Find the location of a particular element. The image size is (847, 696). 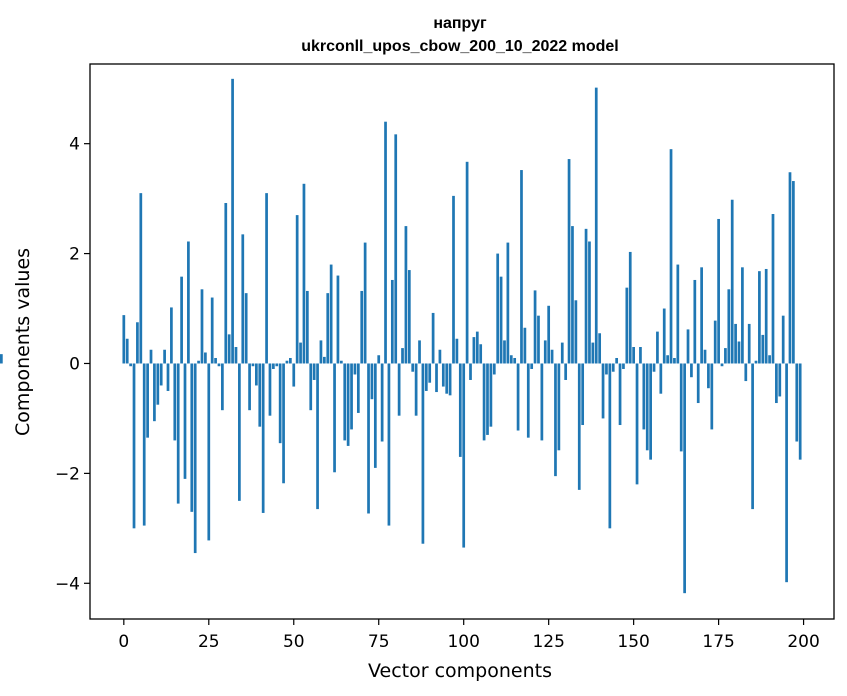

y-tick-label: 0 is located at coordinates (74, 364).